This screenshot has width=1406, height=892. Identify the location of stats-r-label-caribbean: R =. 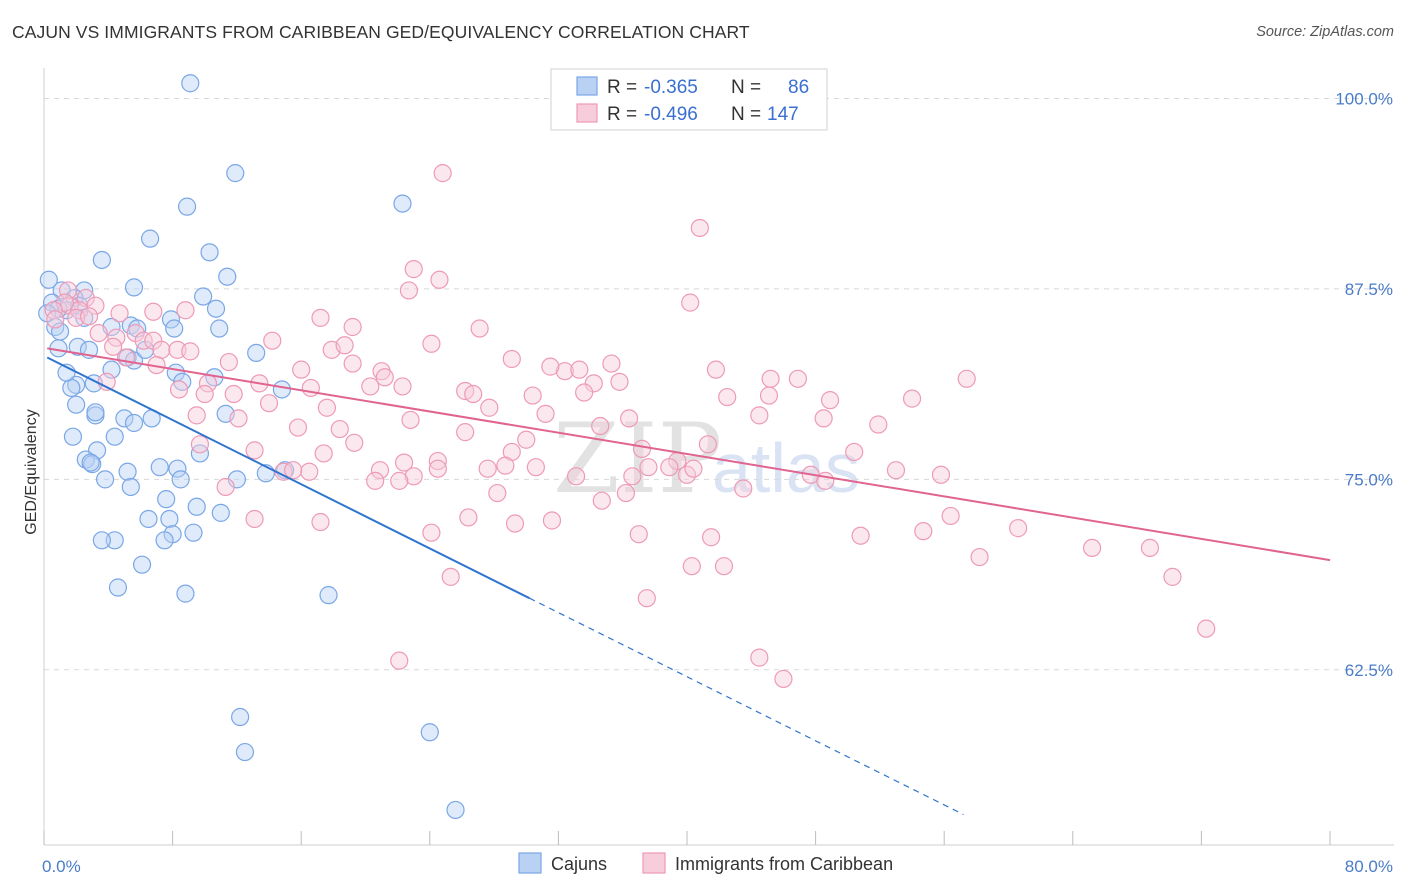
(622, 114).